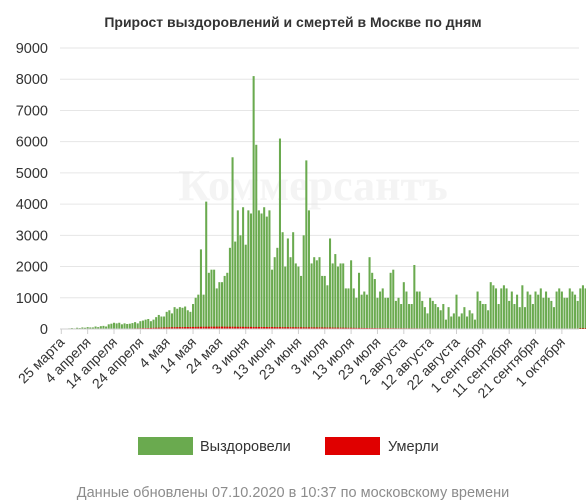  I want to click on legend: Выздоровели Умерли, so click(288, 446).